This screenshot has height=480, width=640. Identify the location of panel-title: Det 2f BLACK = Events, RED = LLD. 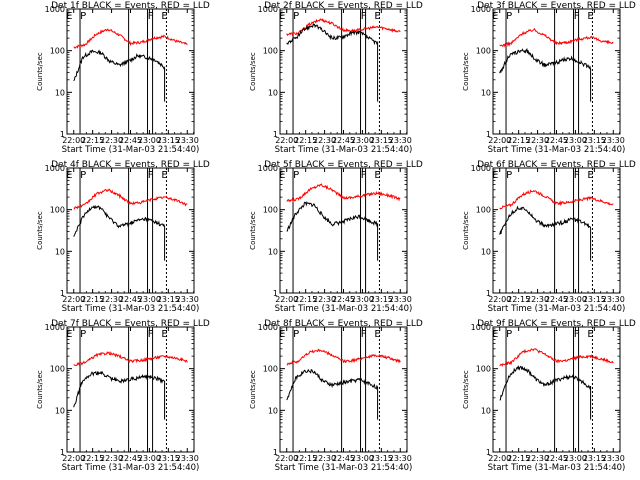
(343, 6).